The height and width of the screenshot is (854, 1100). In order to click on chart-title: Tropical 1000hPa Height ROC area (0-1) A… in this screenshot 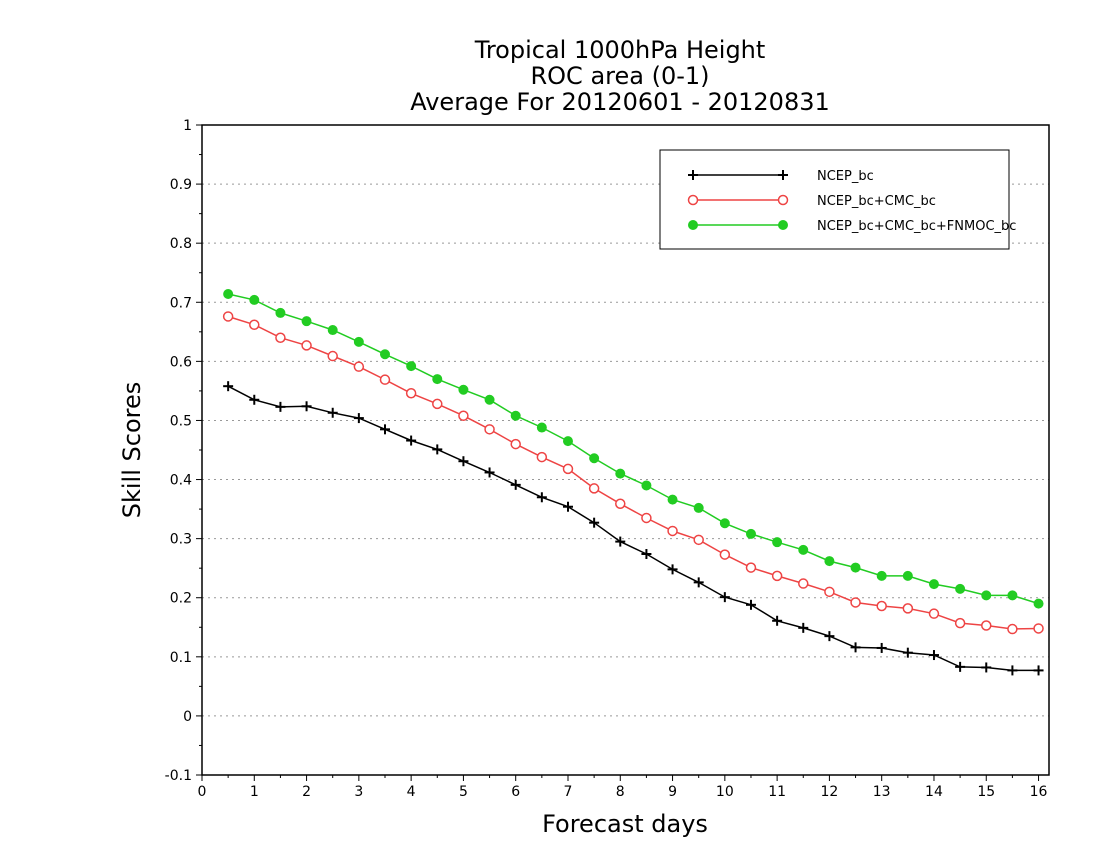, I will do `click(620, 76)`.